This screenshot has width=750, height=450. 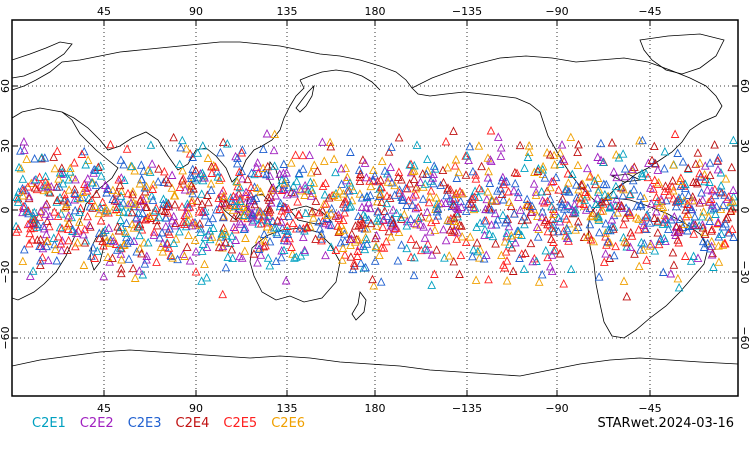 I want to click on tick-label: −90, so click(x=556, y=408).